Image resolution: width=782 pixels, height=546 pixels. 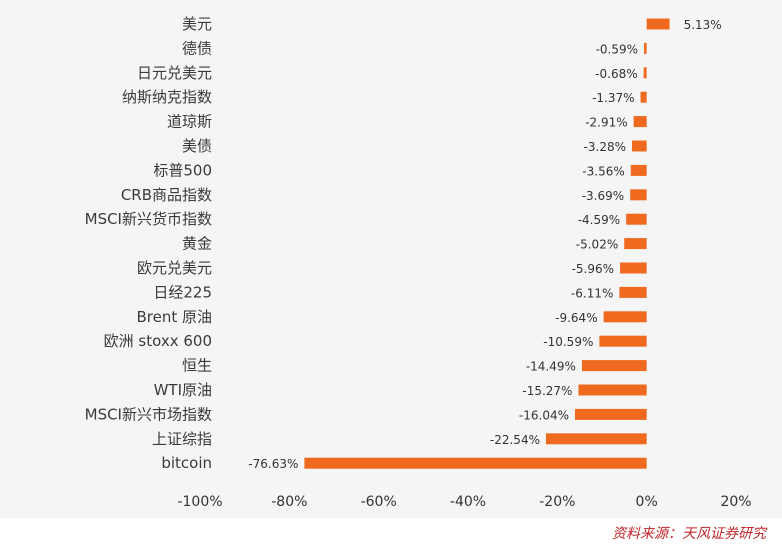 What do you see at coordinates (174, 268) in the screenshot?
I see `category-label-10: 欧元兑美元` at bounding box center [174, 268].